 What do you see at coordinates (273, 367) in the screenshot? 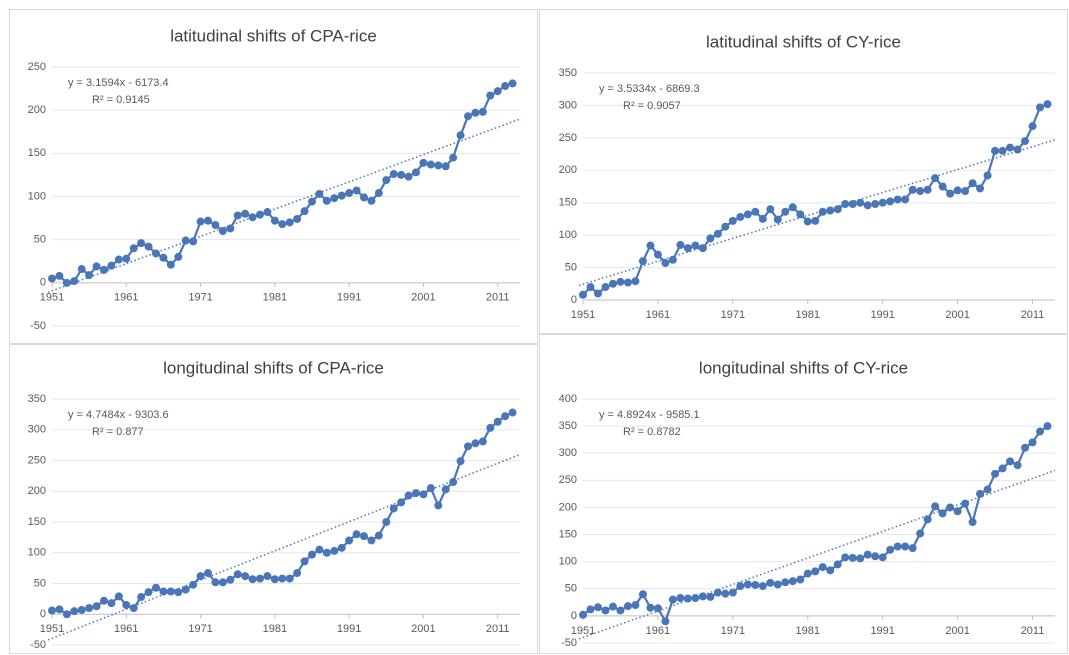
I see `chart-title: longitudinal shifts of CPA-rice` at bounding box center [273, 367].